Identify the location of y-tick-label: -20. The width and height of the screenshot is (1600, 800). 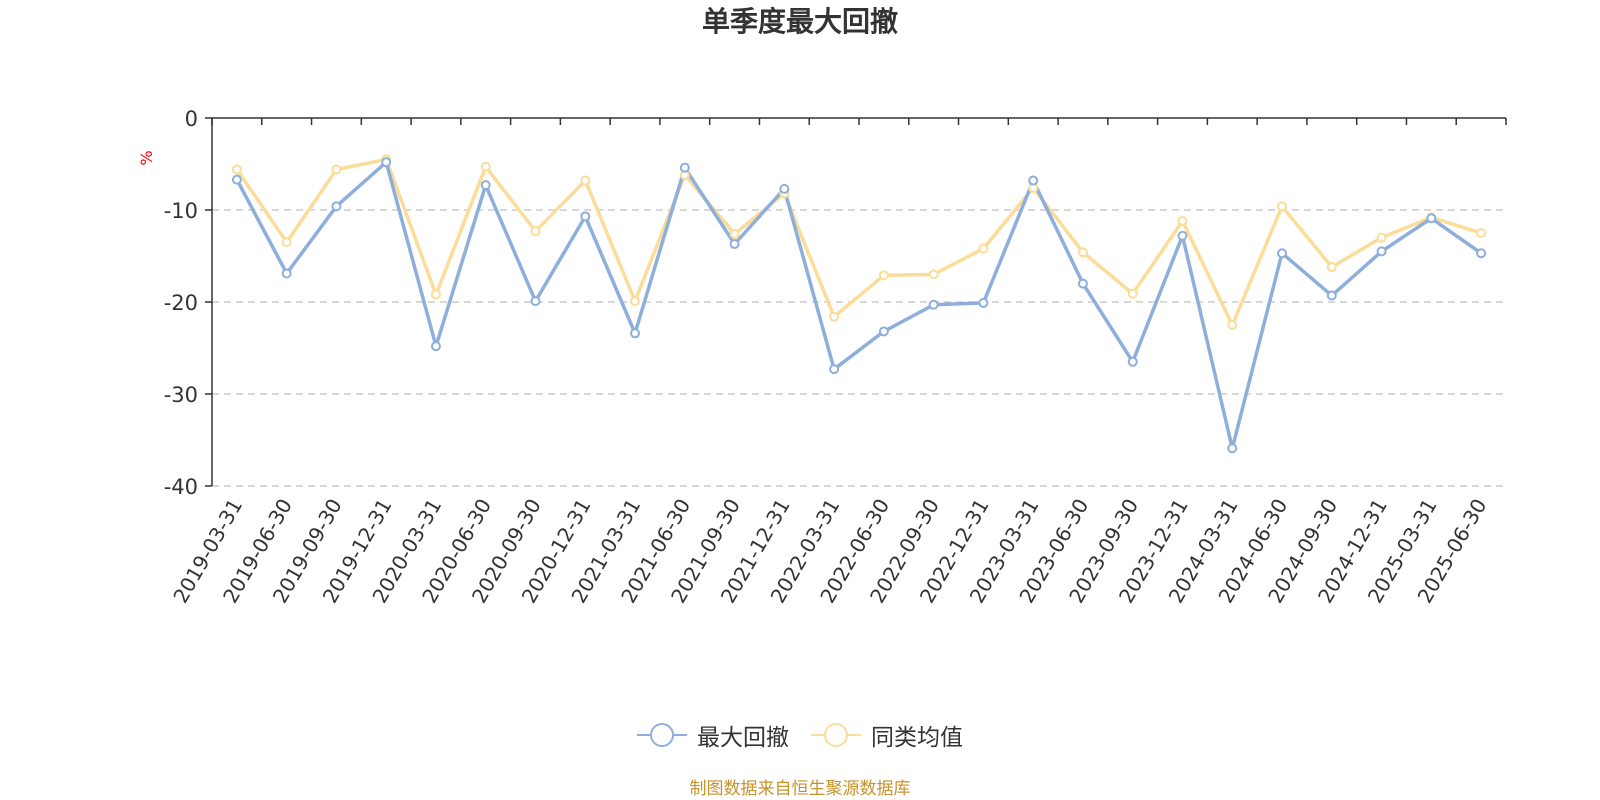
(181, 303).